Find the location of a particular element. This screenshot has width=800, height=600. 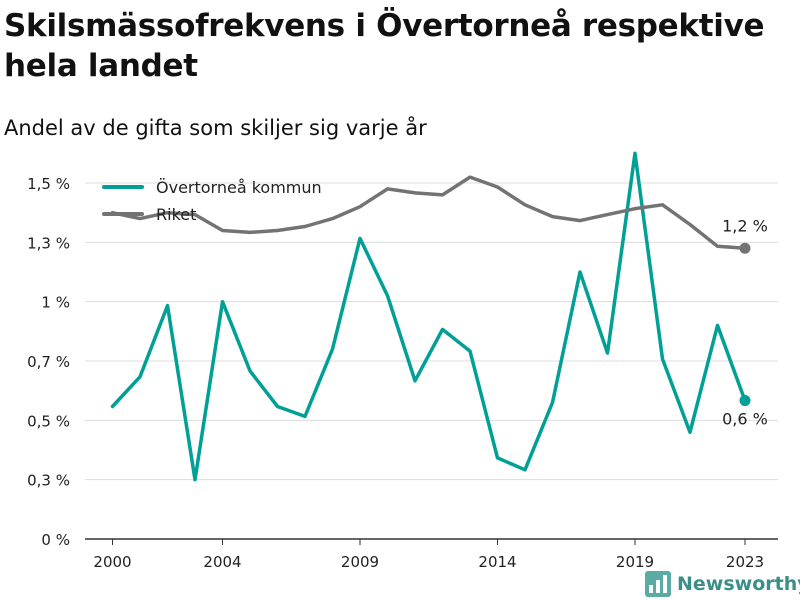

y-tick-label: 0,5 % is located at coordinates (48, 421).